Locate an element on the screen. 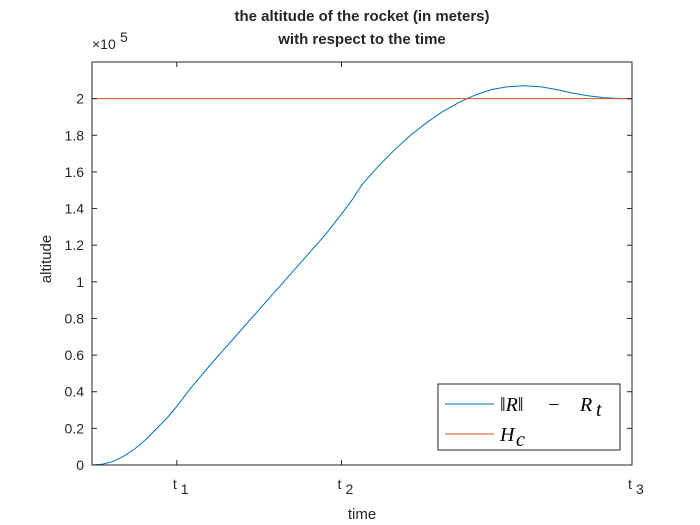 The image size is (700, 525). x-axis-label: time is located at coordinates (362, 514).